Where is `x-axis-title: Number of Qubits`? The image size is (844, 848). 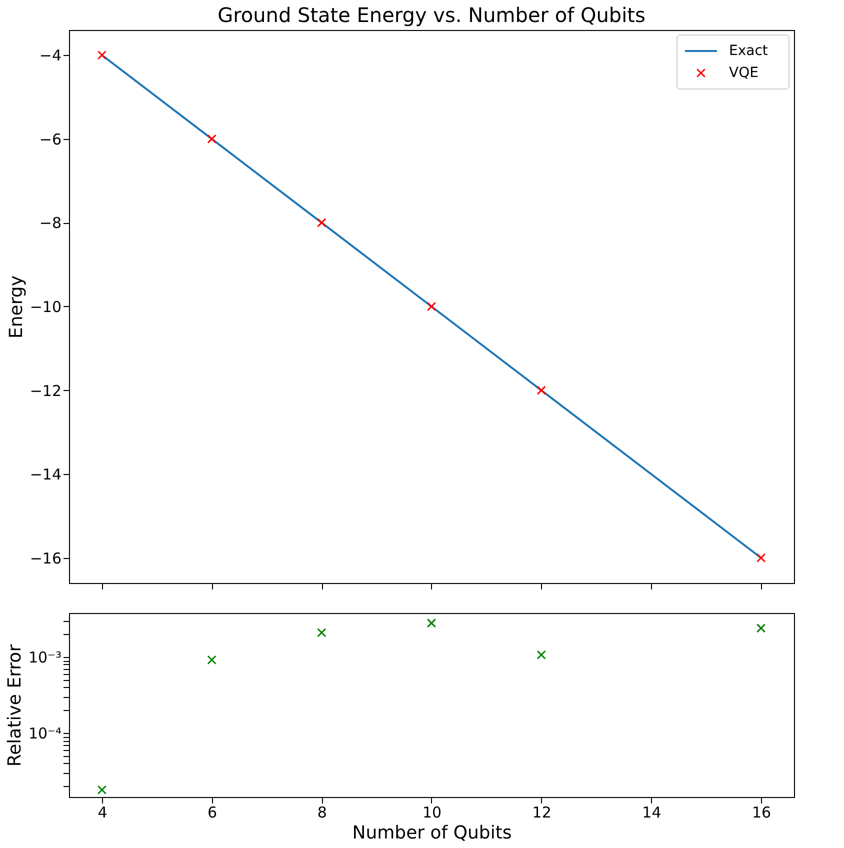
x-axis-title: Number of Qubits is located at coordinates (432, 833).